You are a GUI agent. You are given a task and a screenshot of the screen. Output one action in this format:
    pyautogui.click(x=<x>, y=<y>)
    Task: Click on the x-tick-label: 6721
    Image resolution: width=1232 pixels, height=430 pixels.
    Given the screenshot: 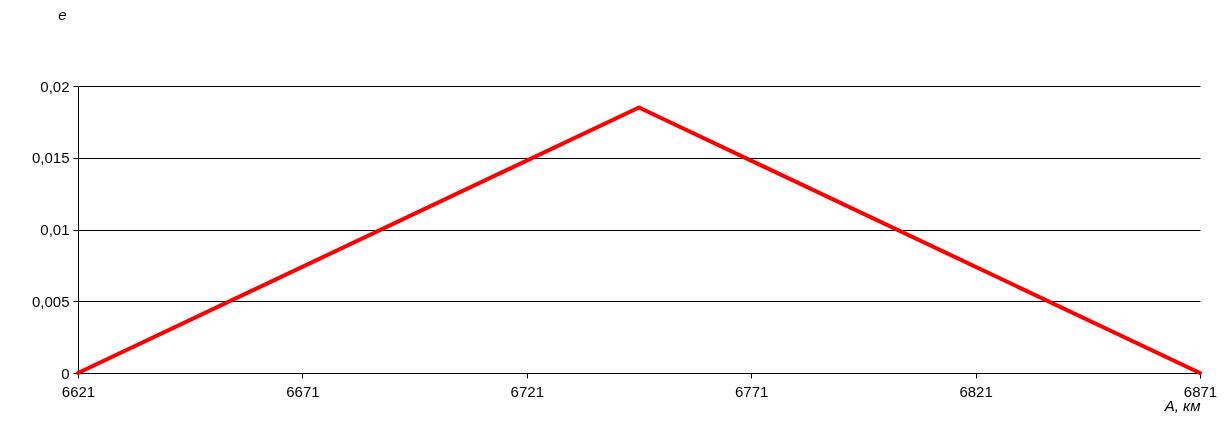 What is the action you would take?
    pyautogui.click(x=527, y=391)
    